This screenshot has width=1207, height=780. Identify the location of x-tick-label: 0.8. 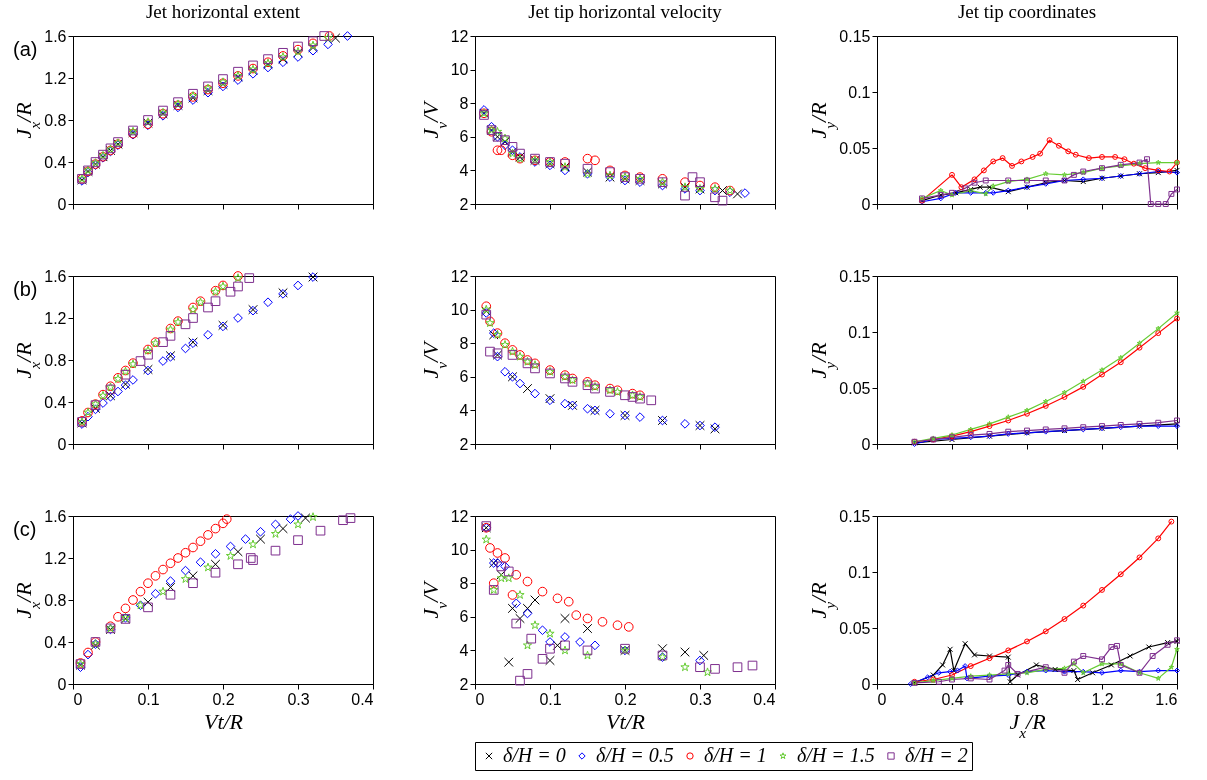
(1027, 699).